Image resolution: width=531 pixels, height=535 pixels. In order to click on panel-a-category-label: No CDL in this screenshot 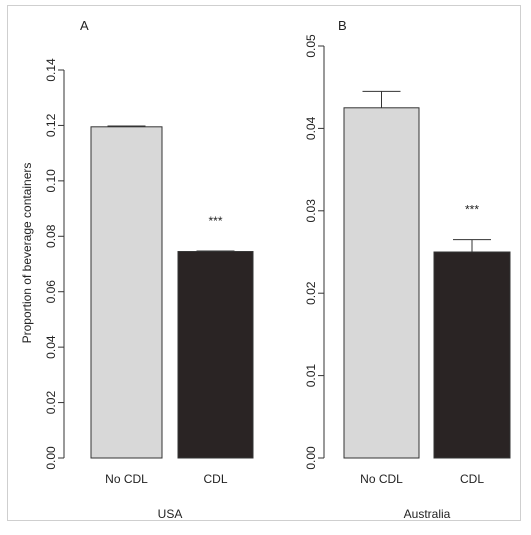, I will do `click(126, 479)`.